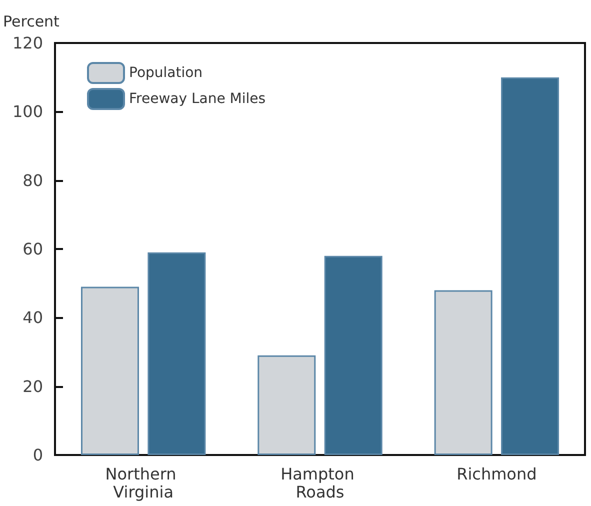 The image size is (591, 506). Describe the element at coordinates (32, 318) in the screenshot. I see `y-tick-label: 40` at that location.